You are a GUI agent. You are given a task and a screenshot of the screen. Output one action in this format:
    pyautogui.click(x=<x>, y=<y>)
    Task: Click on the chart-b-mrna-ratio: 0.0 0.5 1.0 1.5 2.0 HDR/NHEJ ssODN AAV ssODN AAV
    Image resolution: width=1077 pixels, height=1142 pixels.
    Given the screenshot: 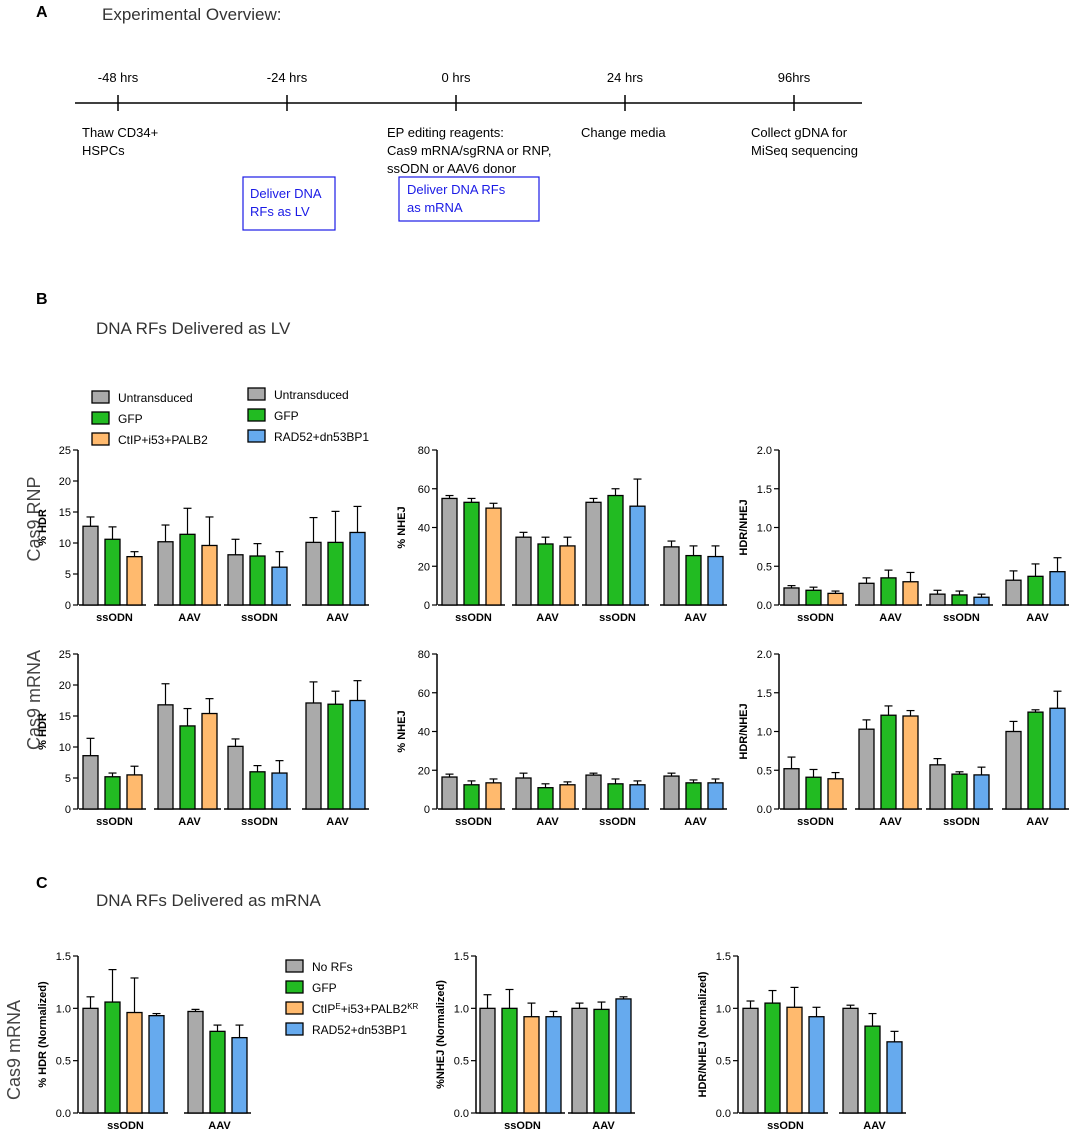 What is the action you would take?
    pyautogui.click(x=903, y=738)
    